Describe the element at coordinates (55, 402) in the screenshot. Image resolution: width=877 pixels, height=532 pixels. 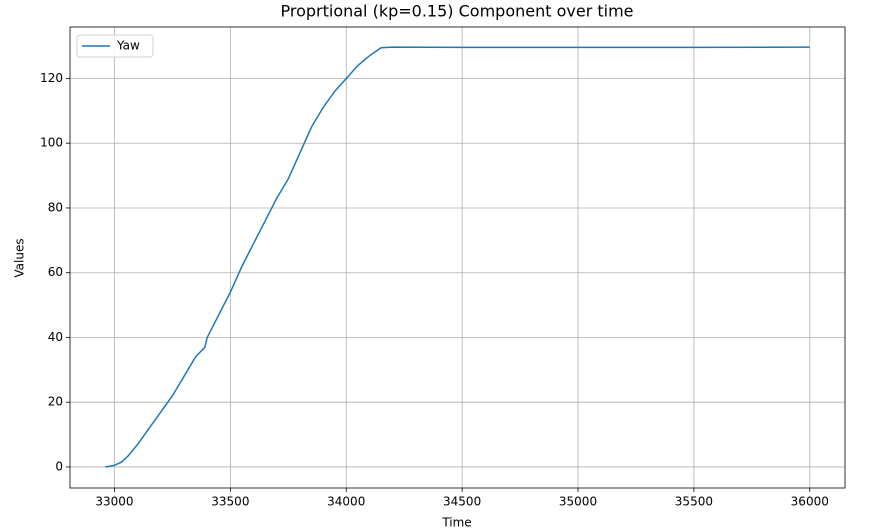
I see `y-tick-label: 20` at that location.